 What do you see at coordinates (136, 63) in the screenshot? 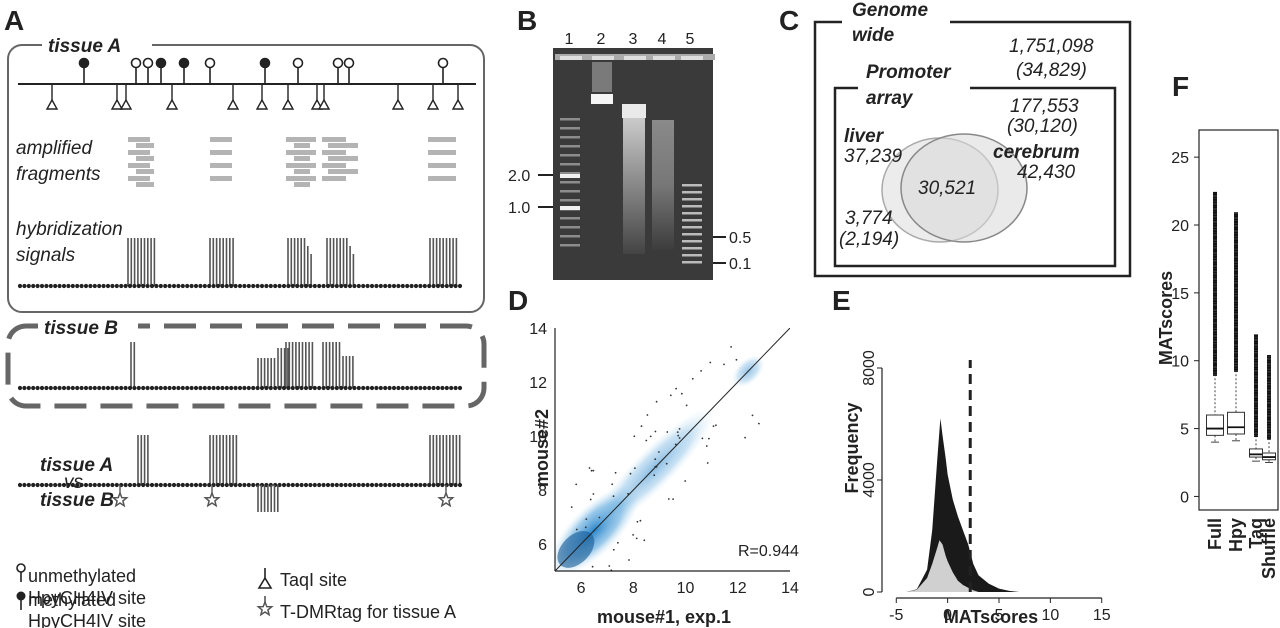
I see `unmethylated-site-icon` at bounding box center [136, 63].